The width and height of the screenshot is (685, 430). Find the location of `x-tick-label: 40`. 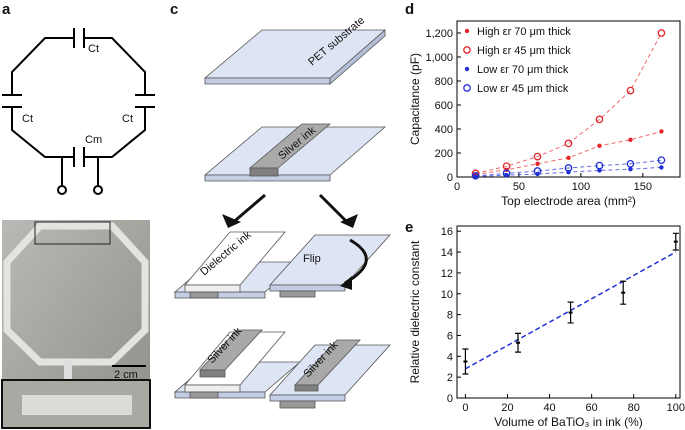

x-tick-label: 40 is located at coordinates (549, 408).